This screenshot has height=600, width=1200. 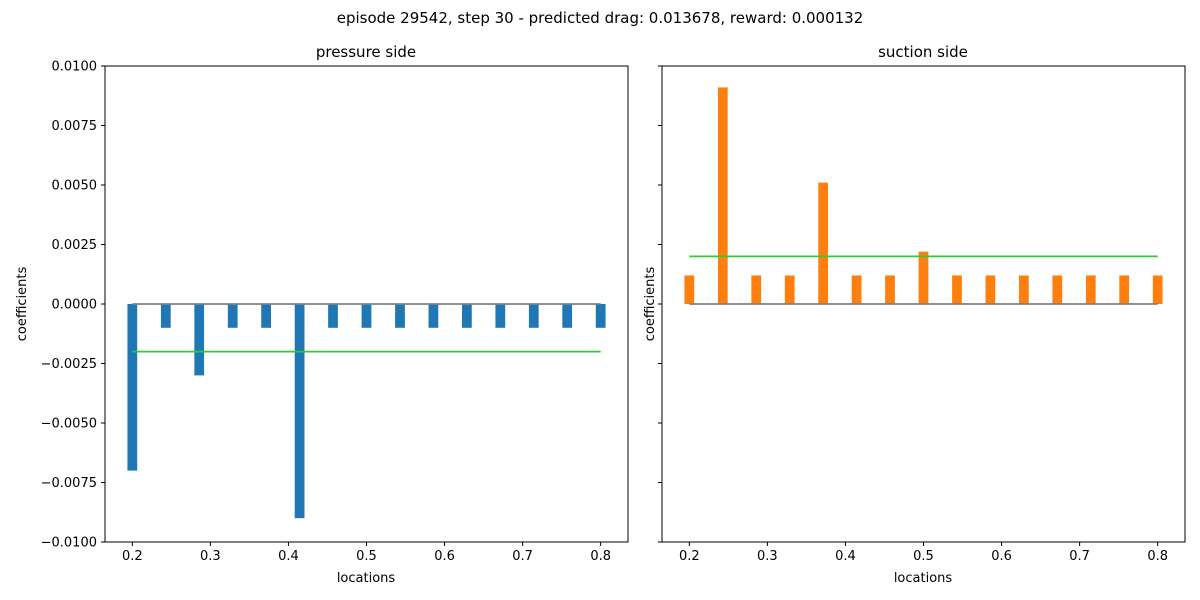 What do you see at coordinates (69, 483) in the screenshot?
I see `pressure-side-y-tick-label-7: −0.0075` at bounding box center [69, 483].